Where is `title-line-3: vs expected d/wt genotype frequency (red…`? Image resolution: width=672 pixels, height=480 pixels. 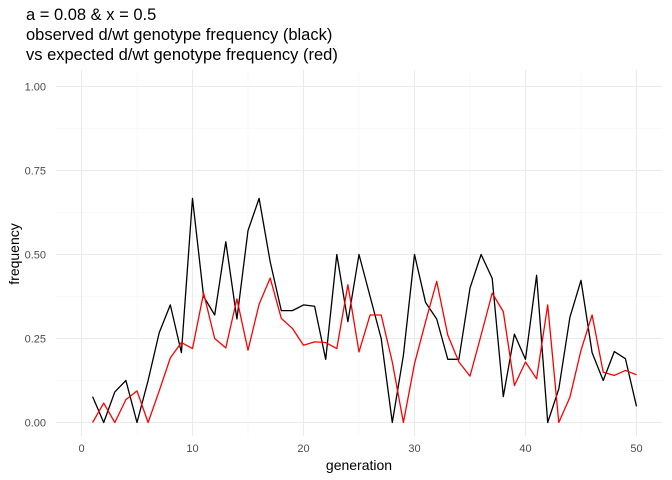 title-line-3: vs expected d/wt genotype frequency (red… is located at coordinates (182, 55).